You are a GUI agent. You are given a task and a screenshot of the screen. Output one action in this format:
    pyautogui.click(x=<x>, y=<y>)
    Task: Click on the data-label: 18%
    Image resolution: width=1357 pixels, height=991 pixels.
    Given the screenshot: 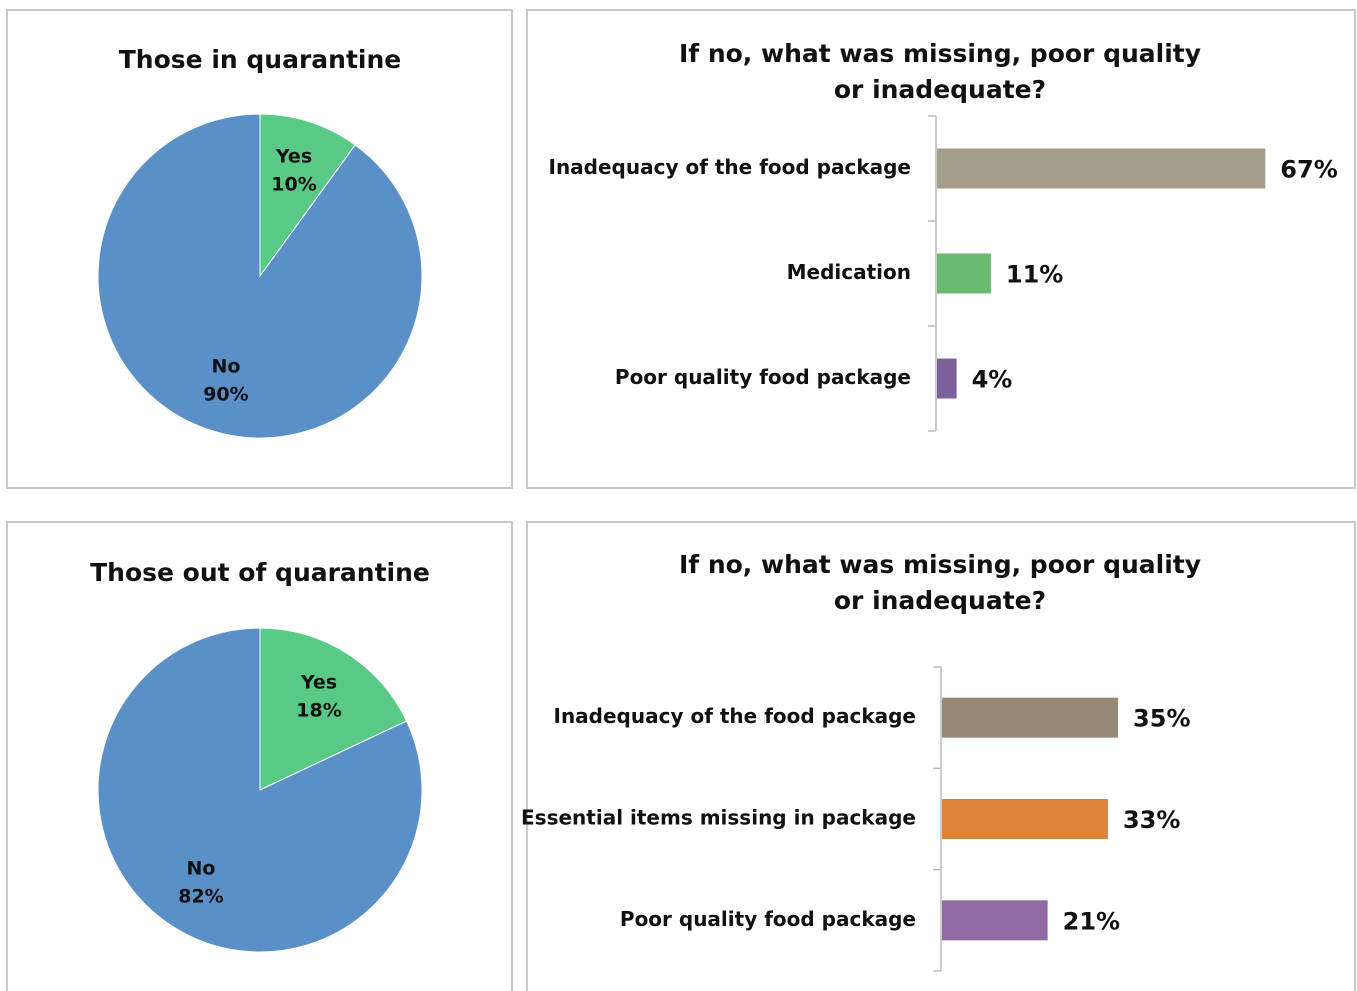 What is the action you would take?
    pyautogui.click(x=318, y=710)
    